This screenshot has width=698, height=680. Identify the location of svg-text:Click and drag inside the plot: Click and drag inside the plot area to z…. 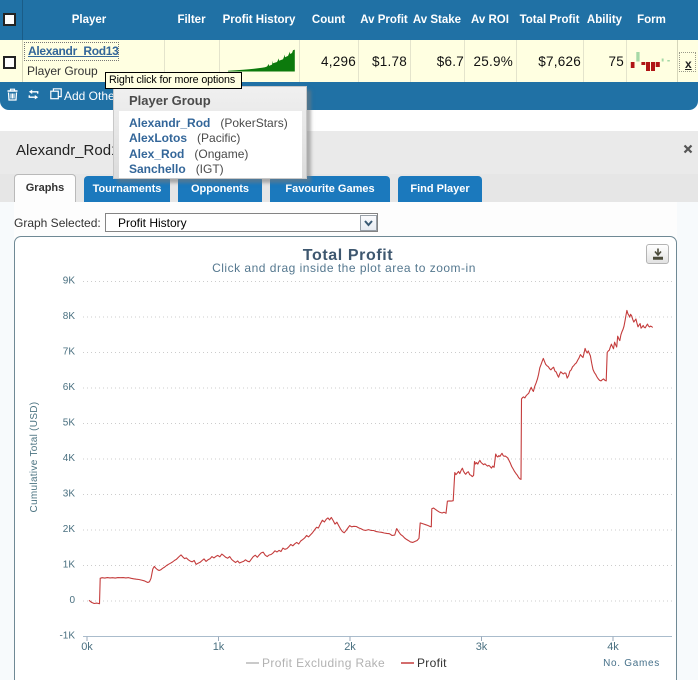
(344, 268).